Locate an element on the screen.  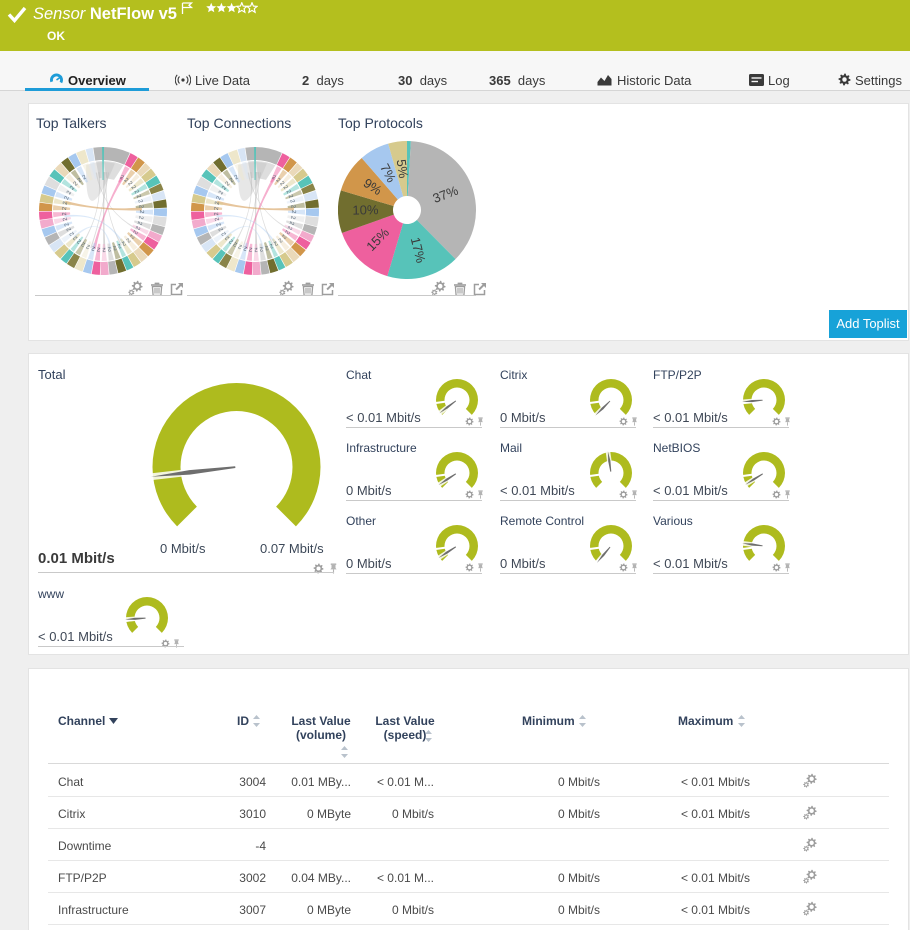
svg-text: 10% is located at coordinates (365, 209).